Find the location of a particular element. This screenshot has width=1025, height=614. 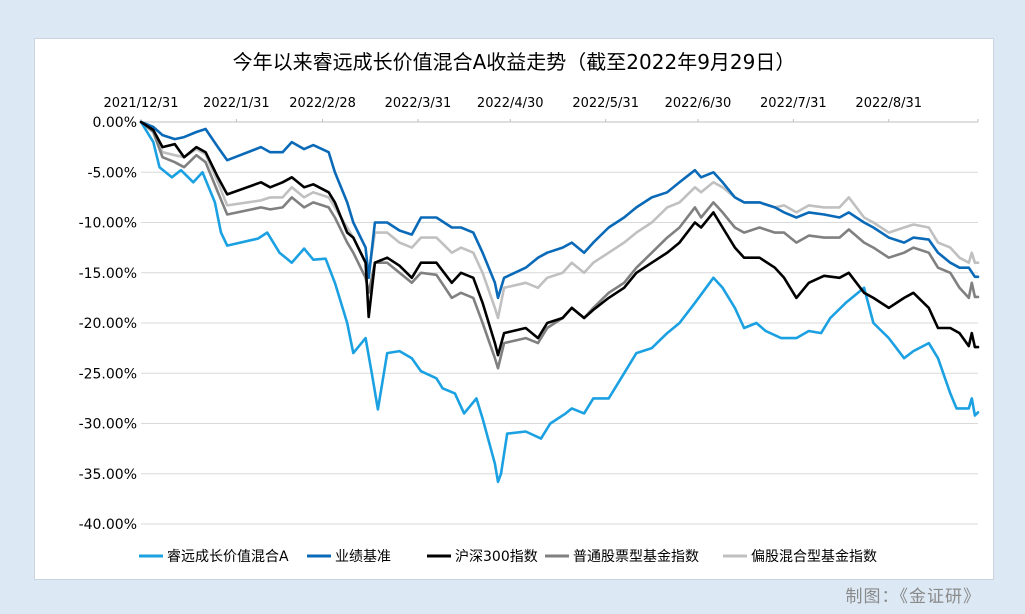

y-tick-label: -10.00% is located at coordinates (108, 224).